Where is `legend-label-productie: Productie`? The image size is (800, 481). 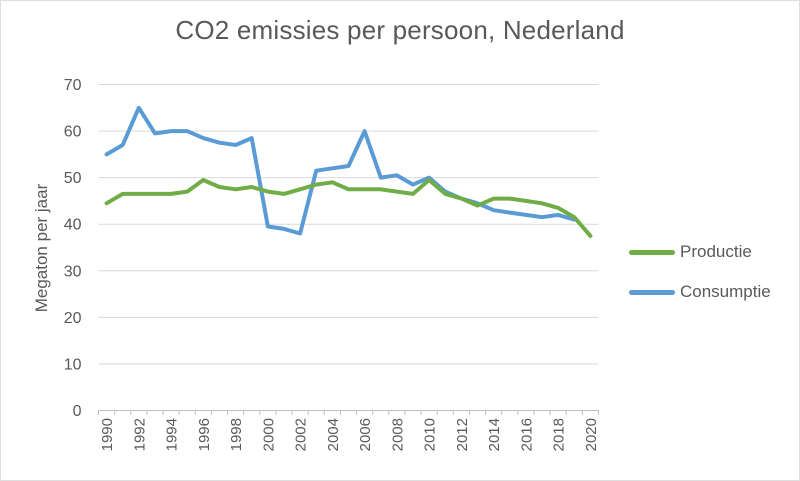
legend-label-productie: Productie is located at coordinates (716, 251).